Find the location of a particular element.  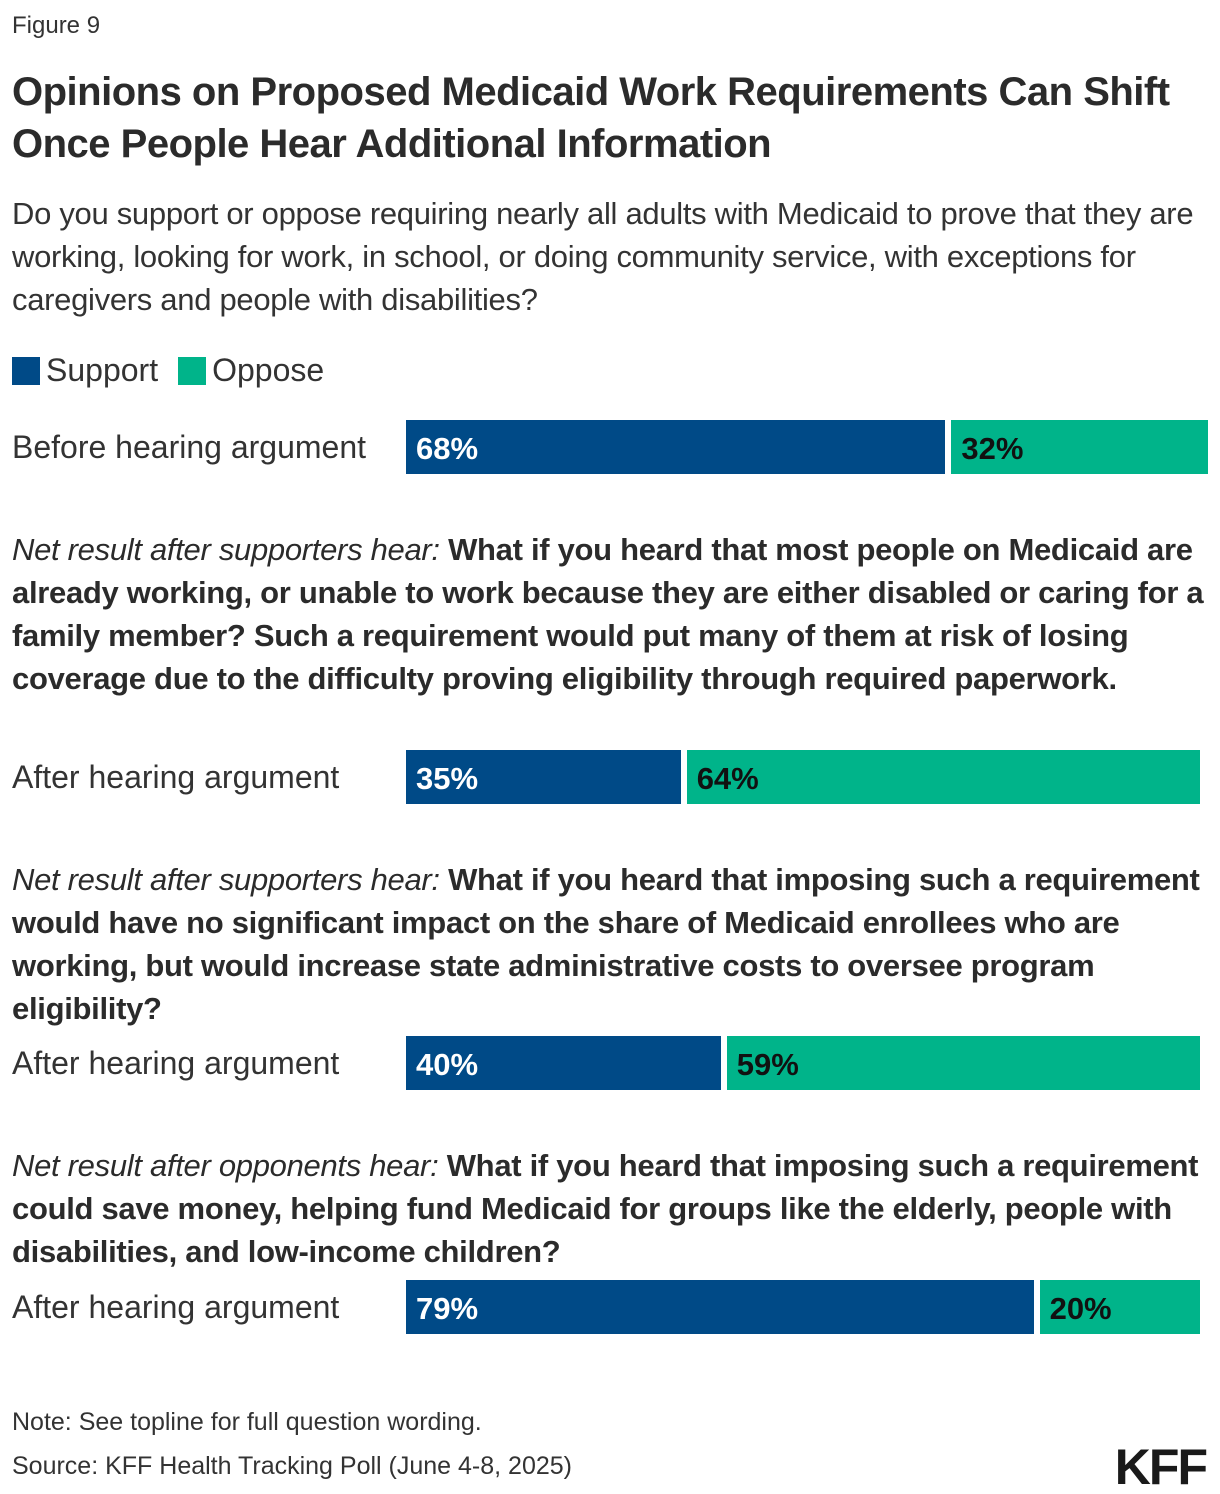

bar-row: After hearing argument 40% 59% is located at coordinates (610, 1063).